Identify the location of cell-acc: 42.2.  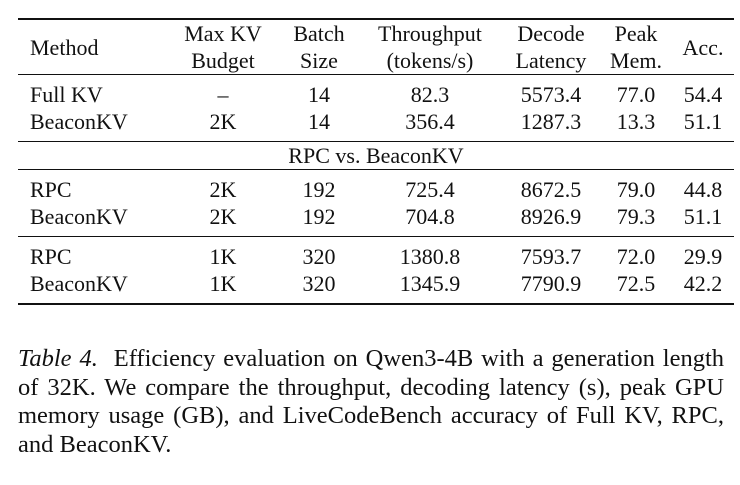
(703, 287).